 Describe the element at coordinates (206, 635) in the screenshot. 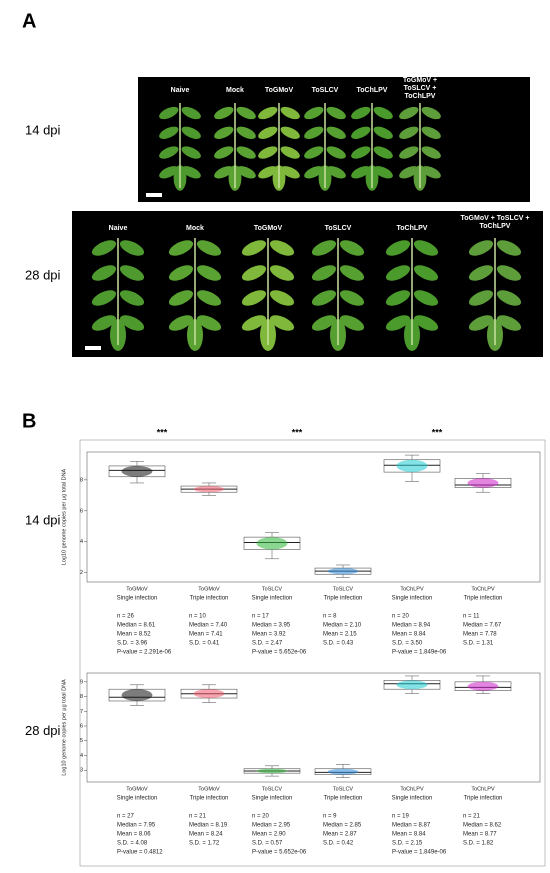

I see `stat-line: Mean = 7.41` at that location.